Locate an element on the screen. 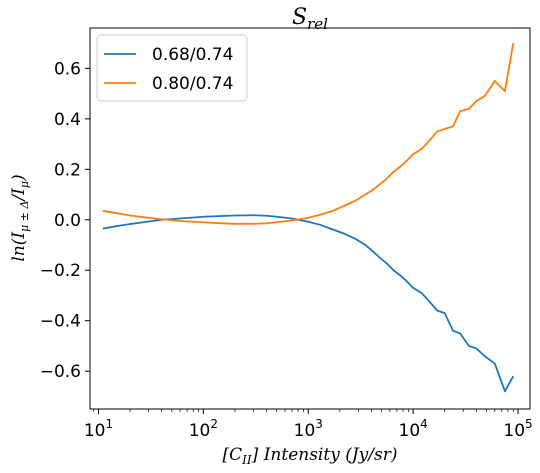 This screenshot has width=540, height=473. y-tick-label: −0.2 is located at coordinates (60, 271).